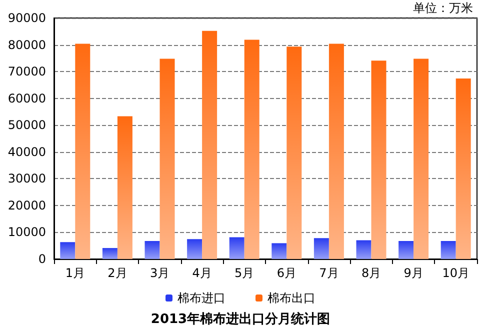 This screenshot has height=331, width=481. What do you see at coordinates (27, 45) in the screenshot?
I see `y-tick-label: 80000` at bounding box center [27, 45].